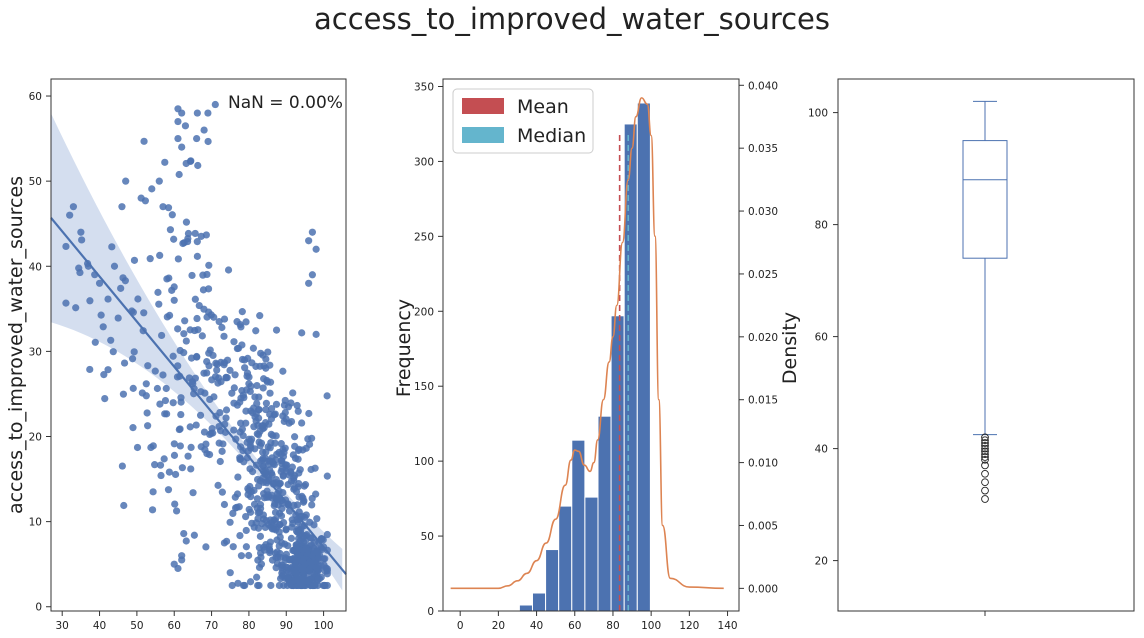 Image resolution: width=1144 pixels, height=638 pixels. I want to click on mean-legend-label: Mean, so click(543, 107).